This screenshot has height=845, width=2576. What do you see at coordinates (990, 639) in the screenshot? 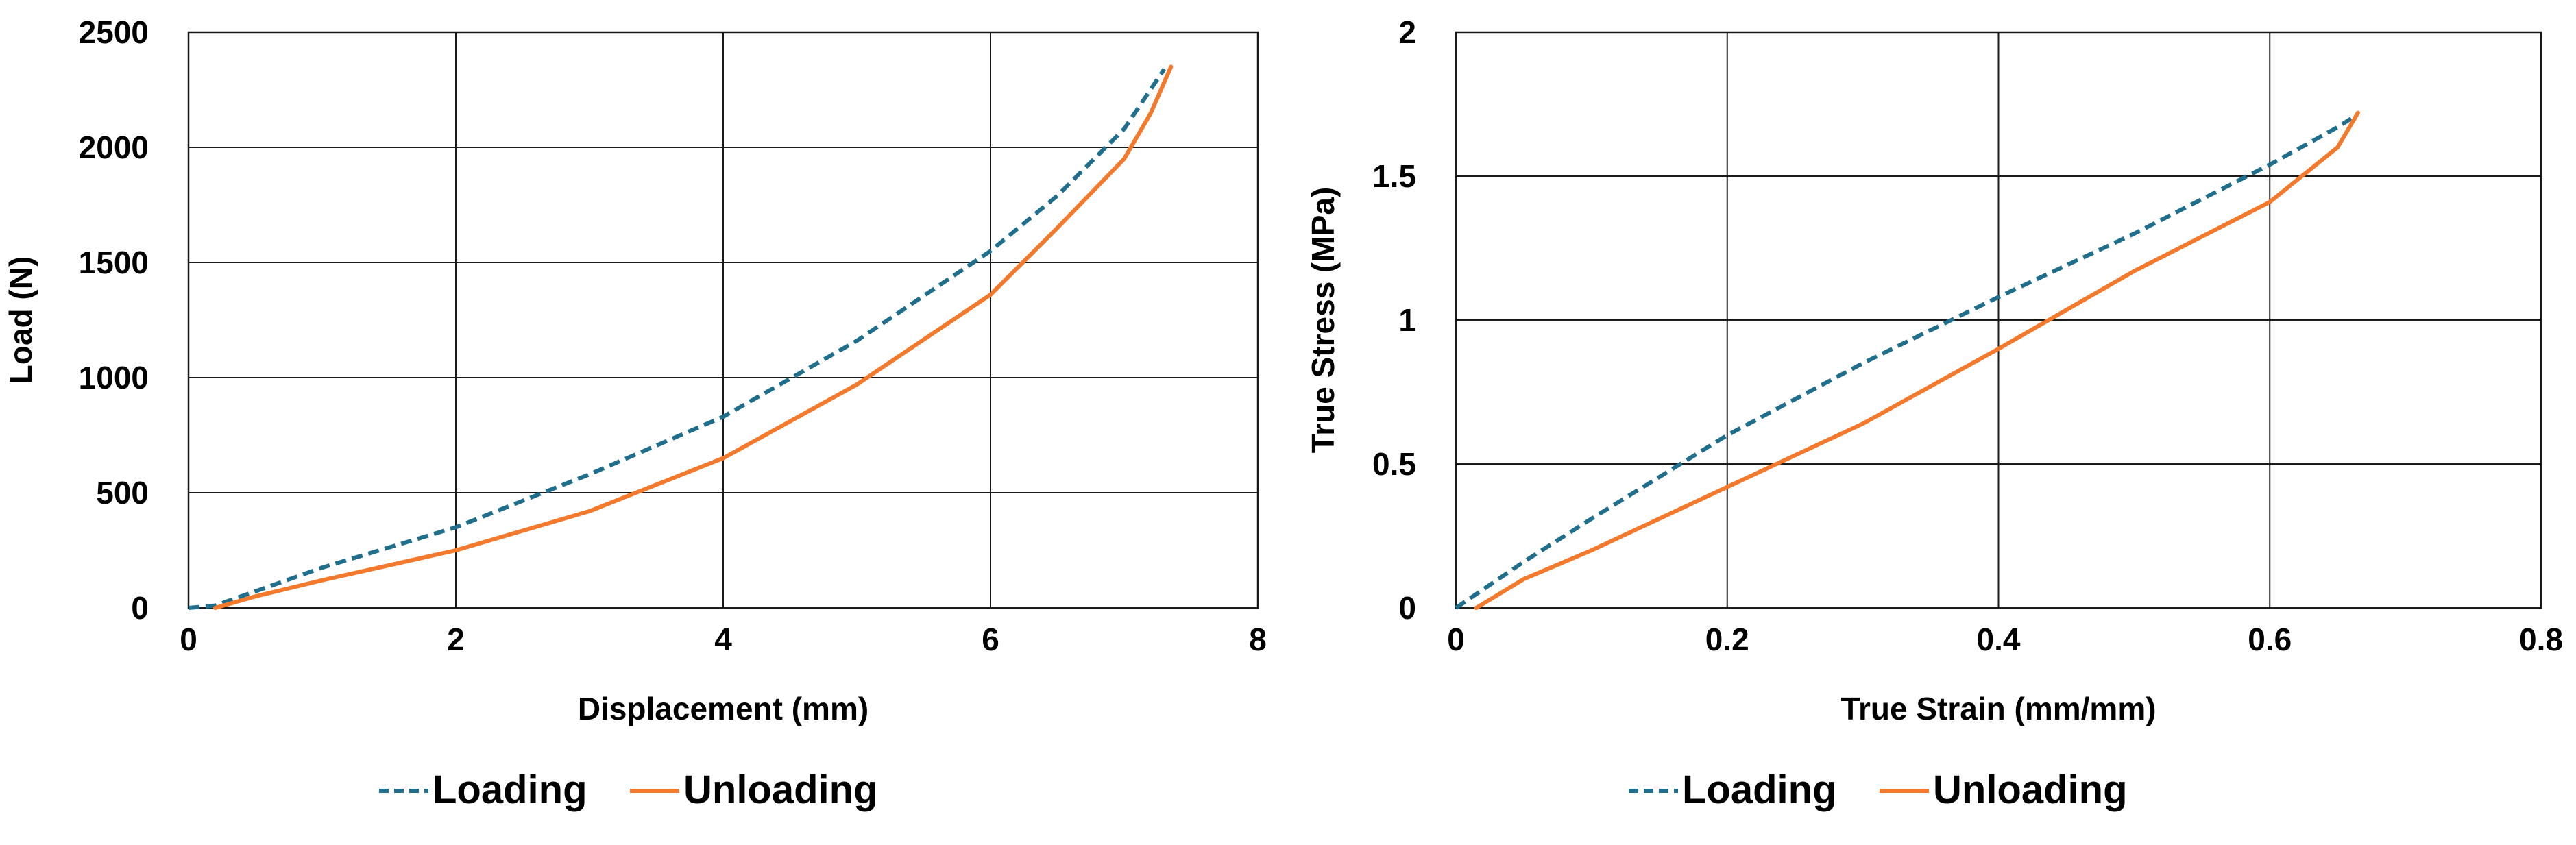
I see `x-tick-label: 6` at bounding box center [990, 639].